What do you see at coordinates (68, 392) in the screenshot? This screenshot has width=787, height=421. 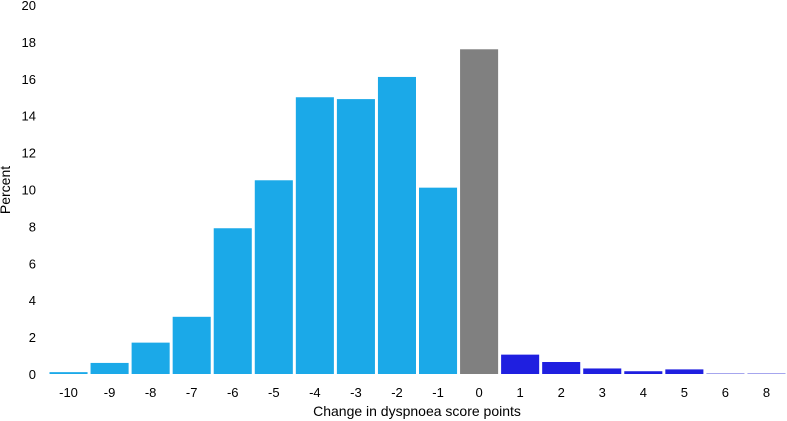 I see `x-tick-label: -10` at bounding box center [68, 392].